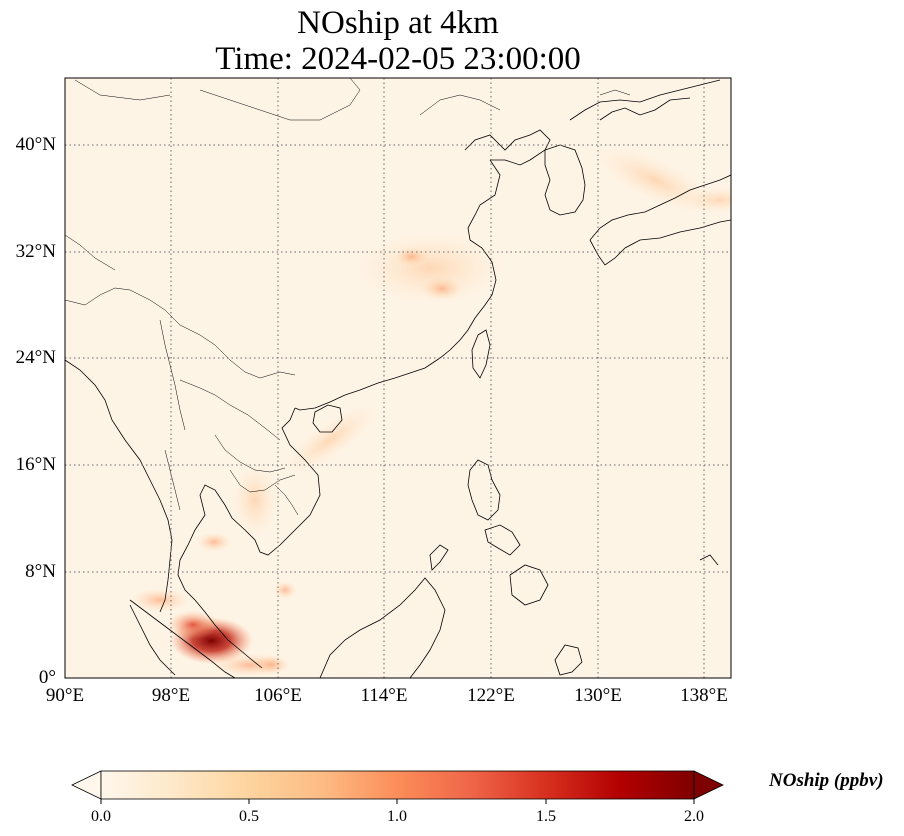 The image size is (904, 836). Describe the element at coordinates (86, 785) in the screenshot. I see `colorbar-extend-min` at that location.